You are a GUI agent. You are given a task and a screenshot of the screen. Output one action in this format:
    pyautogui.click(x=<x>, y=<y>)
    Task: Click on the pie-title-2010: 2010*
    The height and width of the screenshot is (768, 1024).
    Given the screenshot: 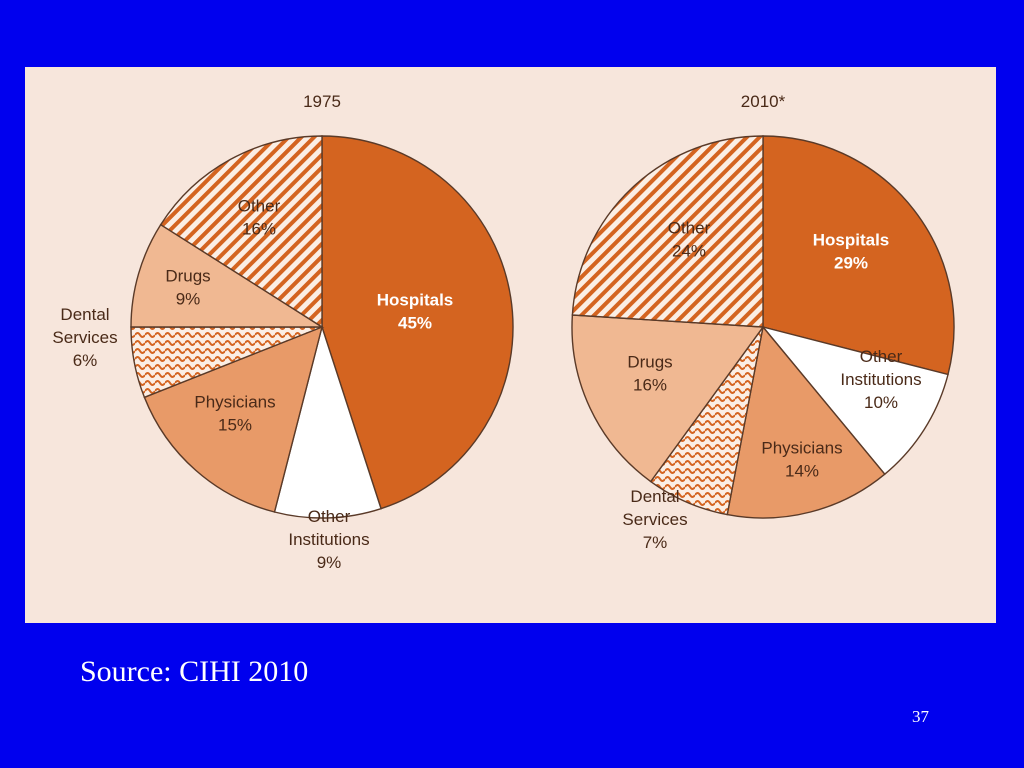 What is the action you would take?
    pyautogui.click(x=763, y=101)
    